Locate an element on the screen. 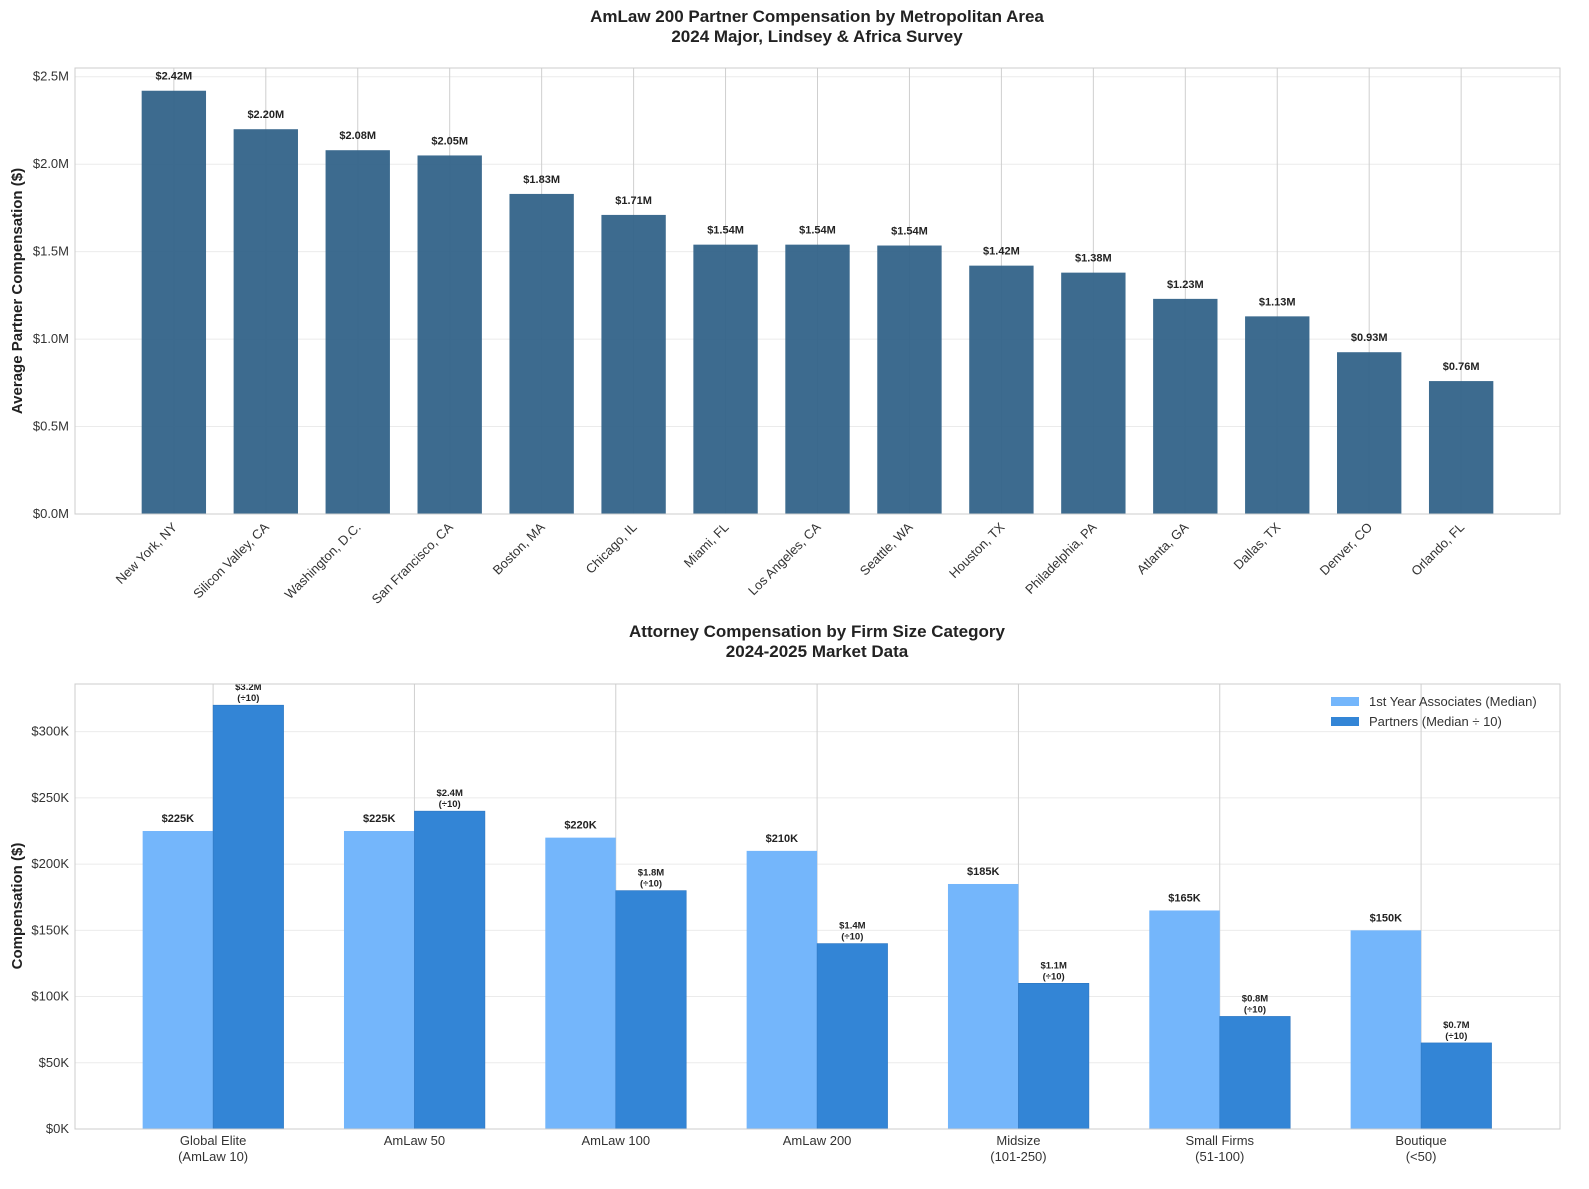  data-label: $165K is located at coordinates (1184, 898).